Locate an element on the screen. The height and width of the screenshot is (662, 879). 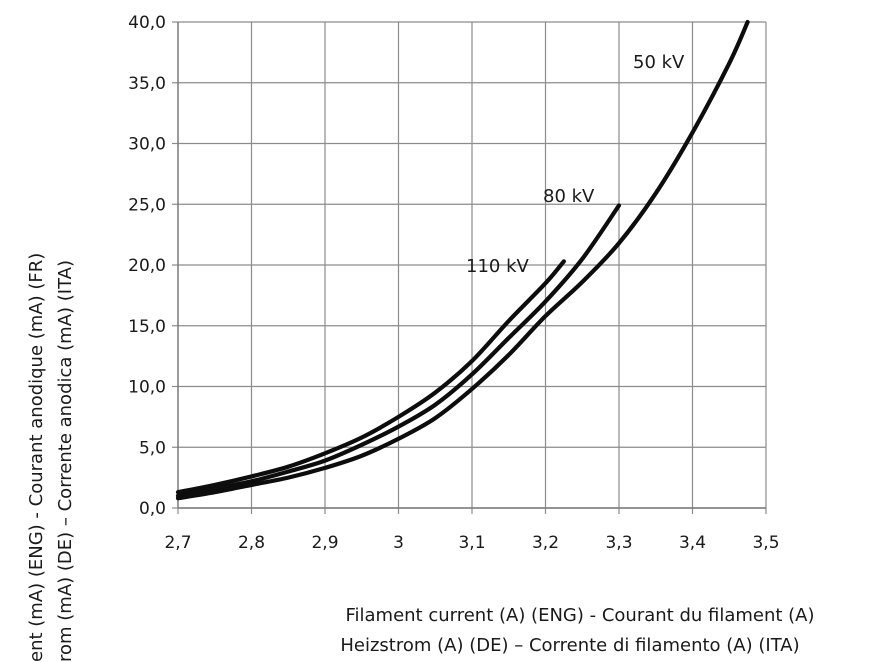
x-tick-label: 2,8 is located at coordinates (251, 543).